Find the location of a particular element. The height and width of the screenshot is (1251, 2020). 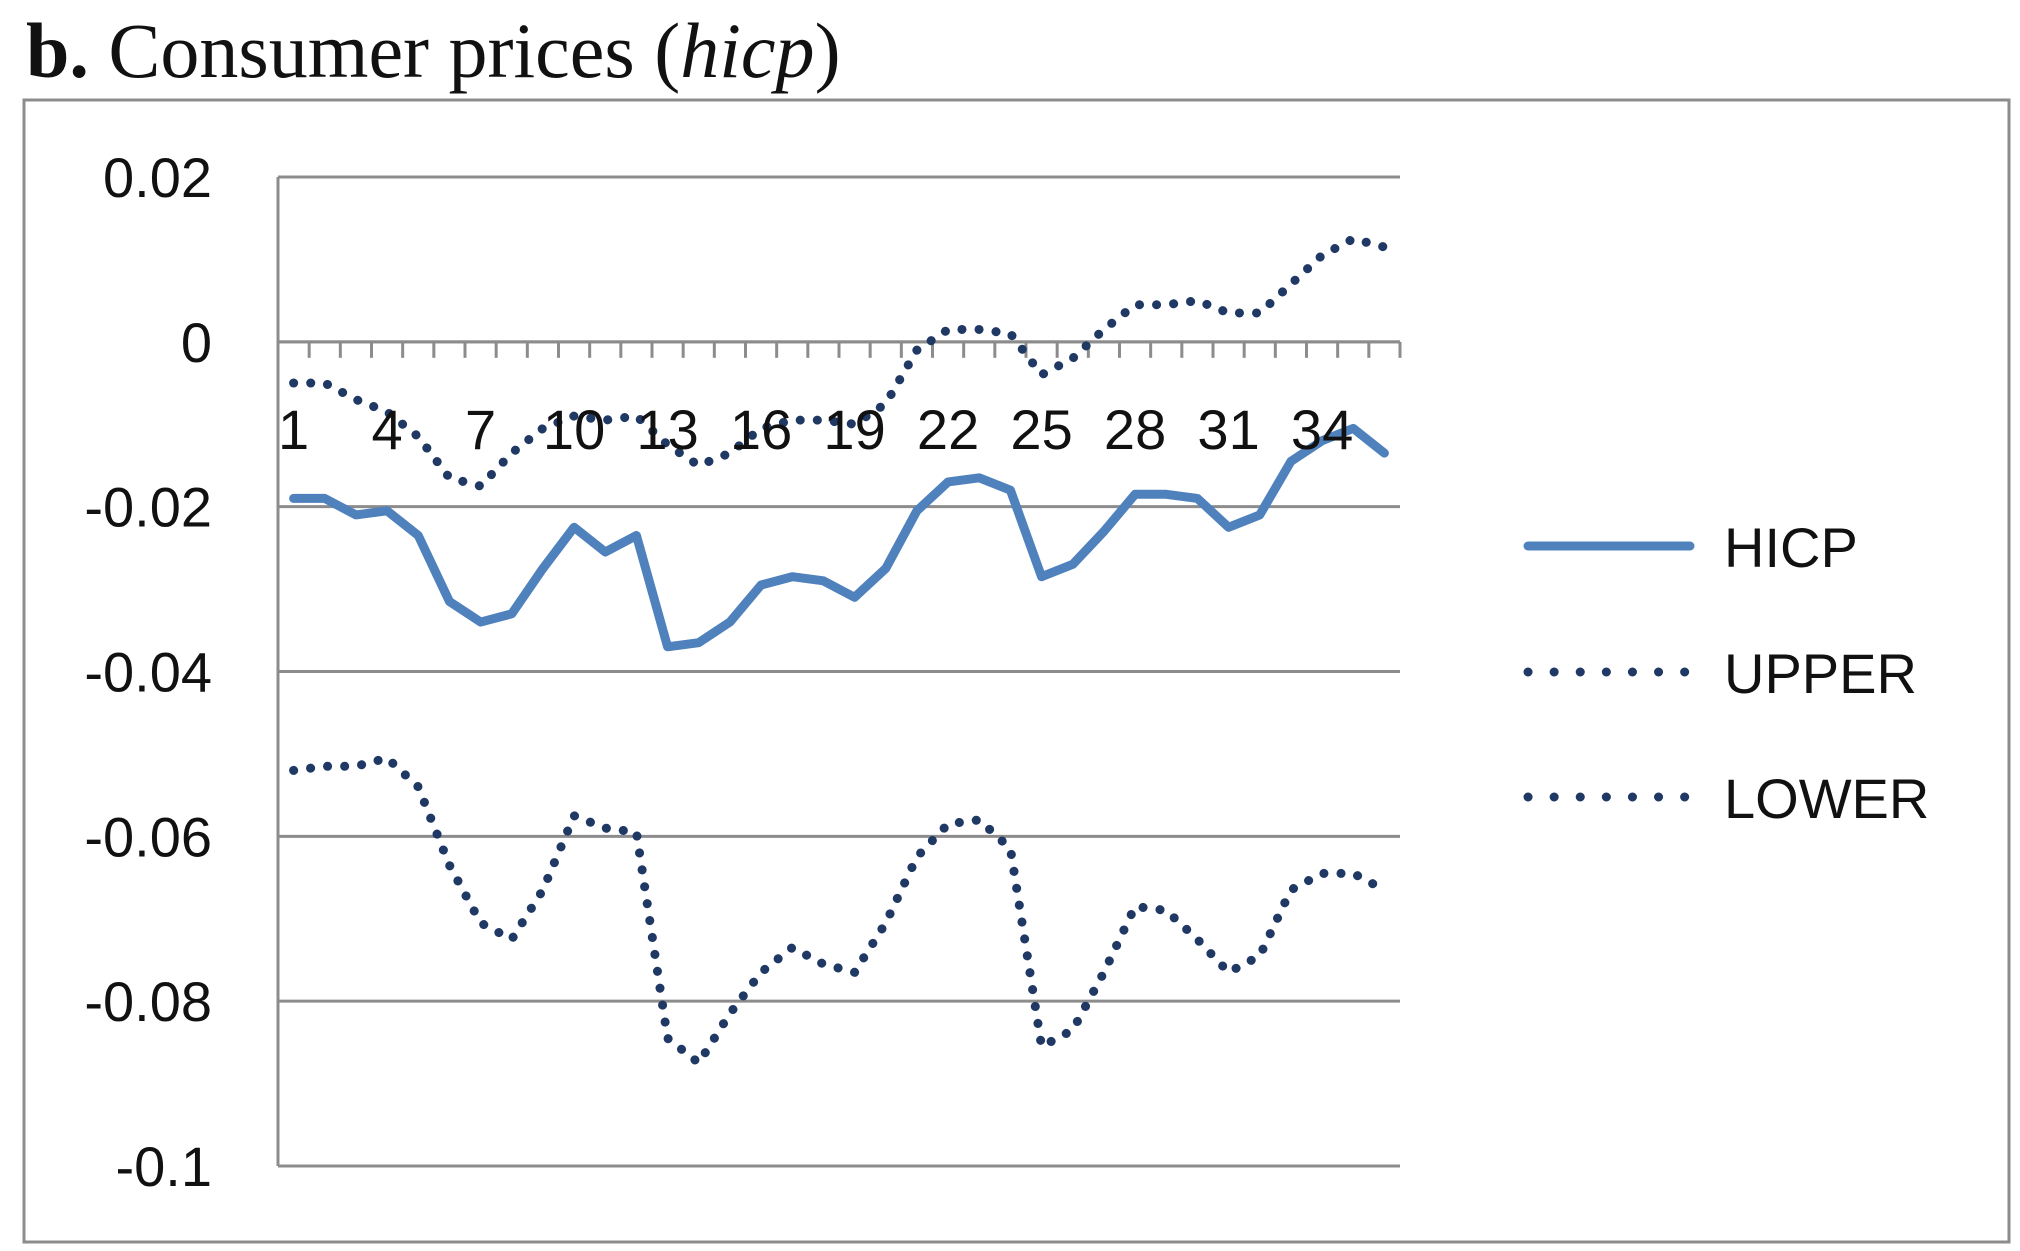

x-tick-label: 22 is located at coordinates (948, 429).